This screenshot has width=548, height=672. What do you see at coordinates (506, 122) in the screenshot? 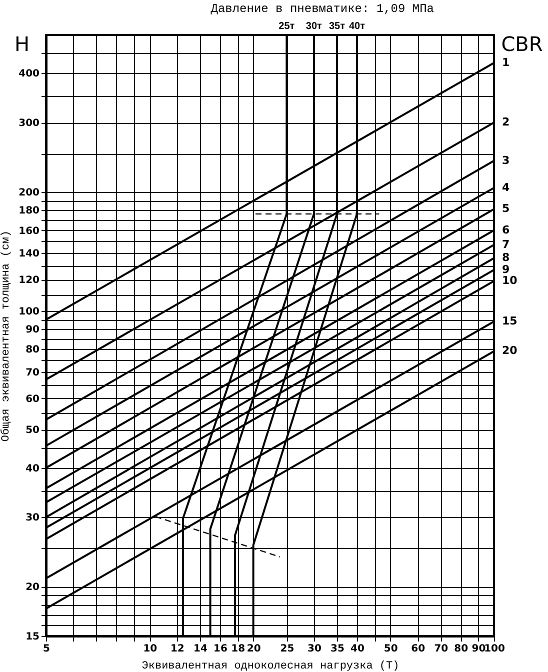
I see `series-label: 2` at bounding box center [506, 122].